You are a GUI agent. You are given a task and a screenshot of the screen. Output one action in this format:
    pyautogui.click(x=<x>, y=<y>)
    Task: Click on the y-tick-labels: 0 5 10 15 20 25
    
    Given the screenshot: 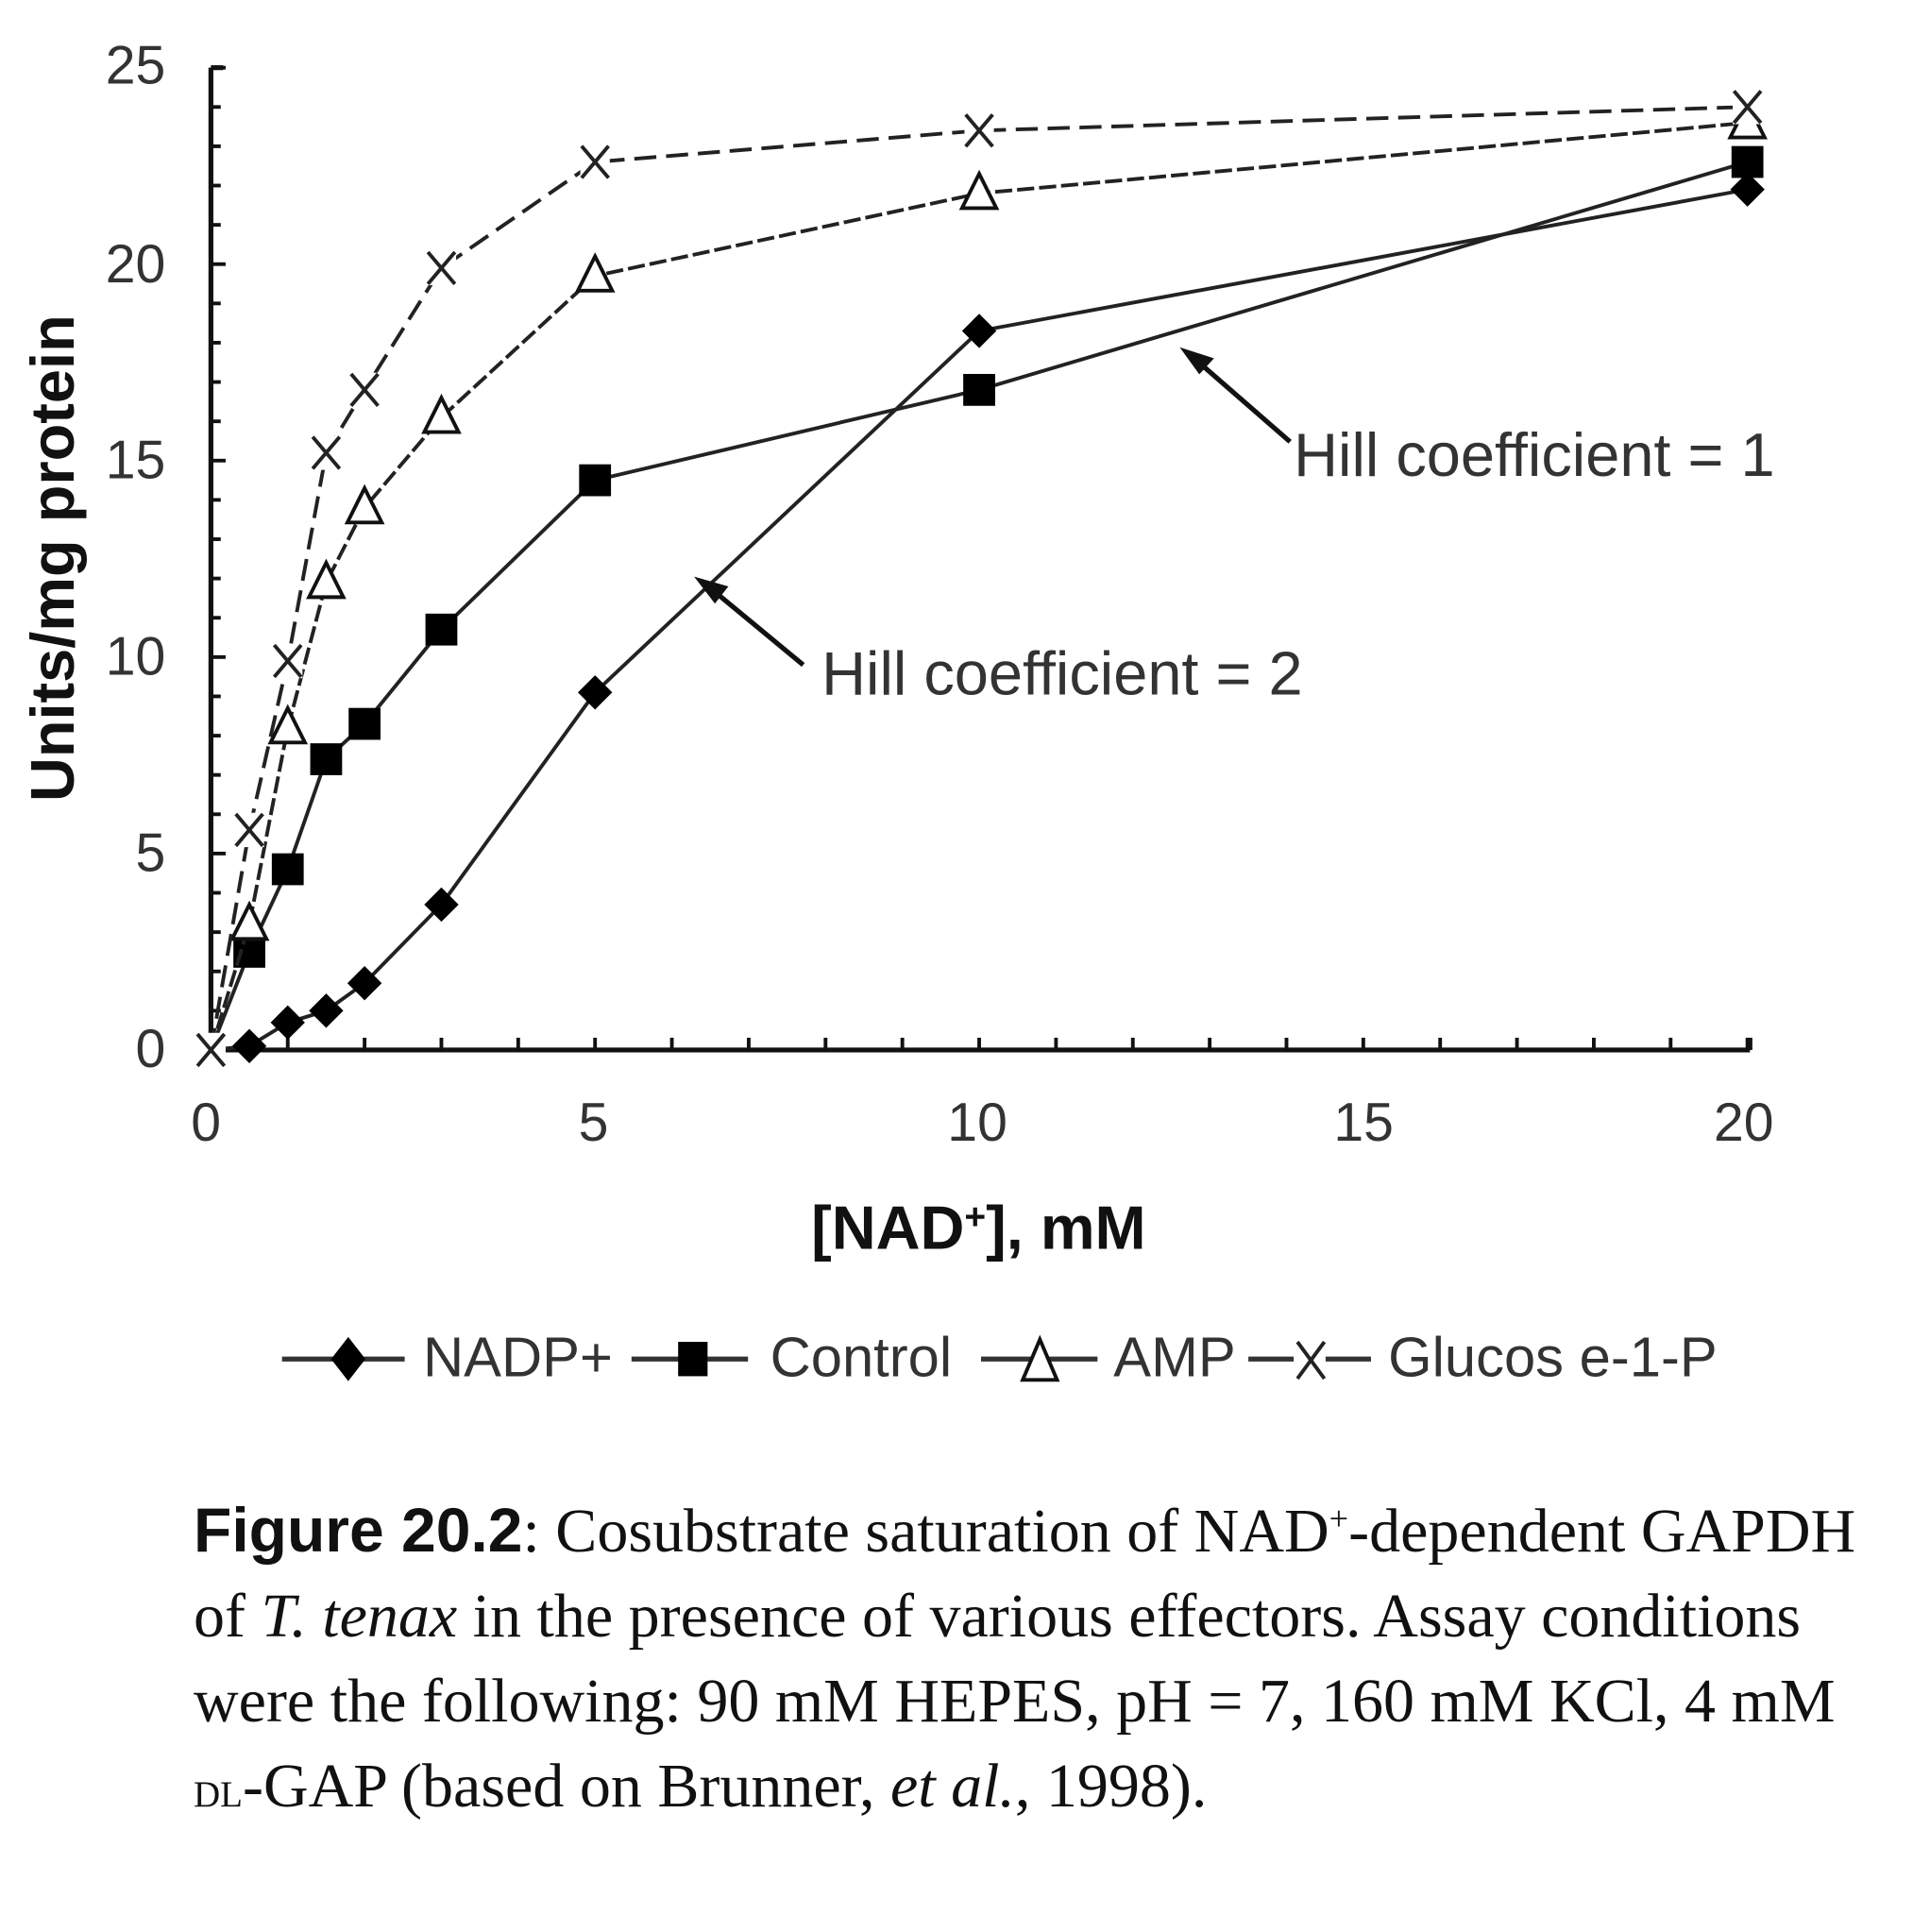 What is the action you would take?
    pyautogui.click(x=136, y=558)
    